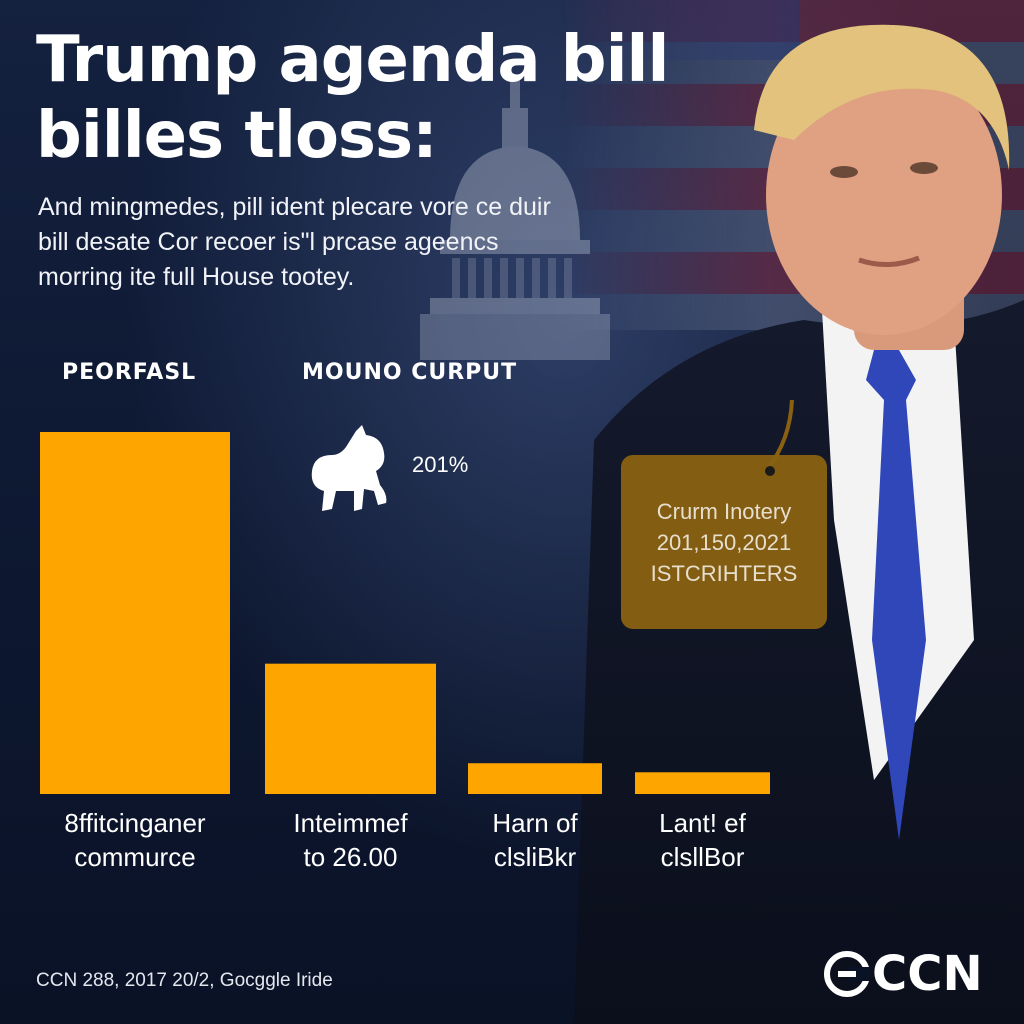  I want to click on callout-tag: Crurm Inotery 201,150,2021 ISTCRIHTERS, so click(724, 542).